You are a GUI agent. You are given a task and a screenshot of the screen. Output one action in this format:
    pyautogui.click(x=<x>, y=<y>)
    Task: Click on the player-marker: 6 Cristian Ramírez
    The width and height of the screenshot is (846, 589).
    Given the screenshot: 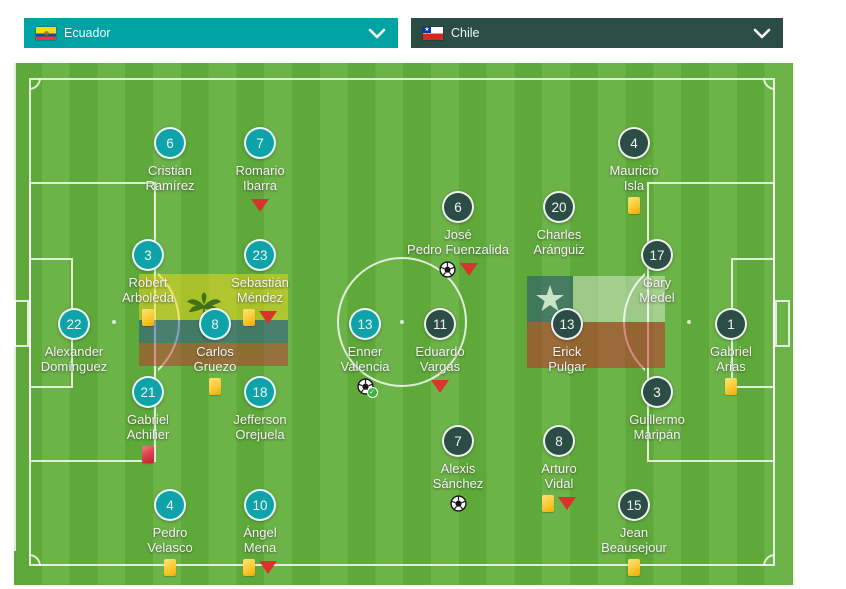 What is the action you would take?
    pyautogui.click(x=170, y=170)
    